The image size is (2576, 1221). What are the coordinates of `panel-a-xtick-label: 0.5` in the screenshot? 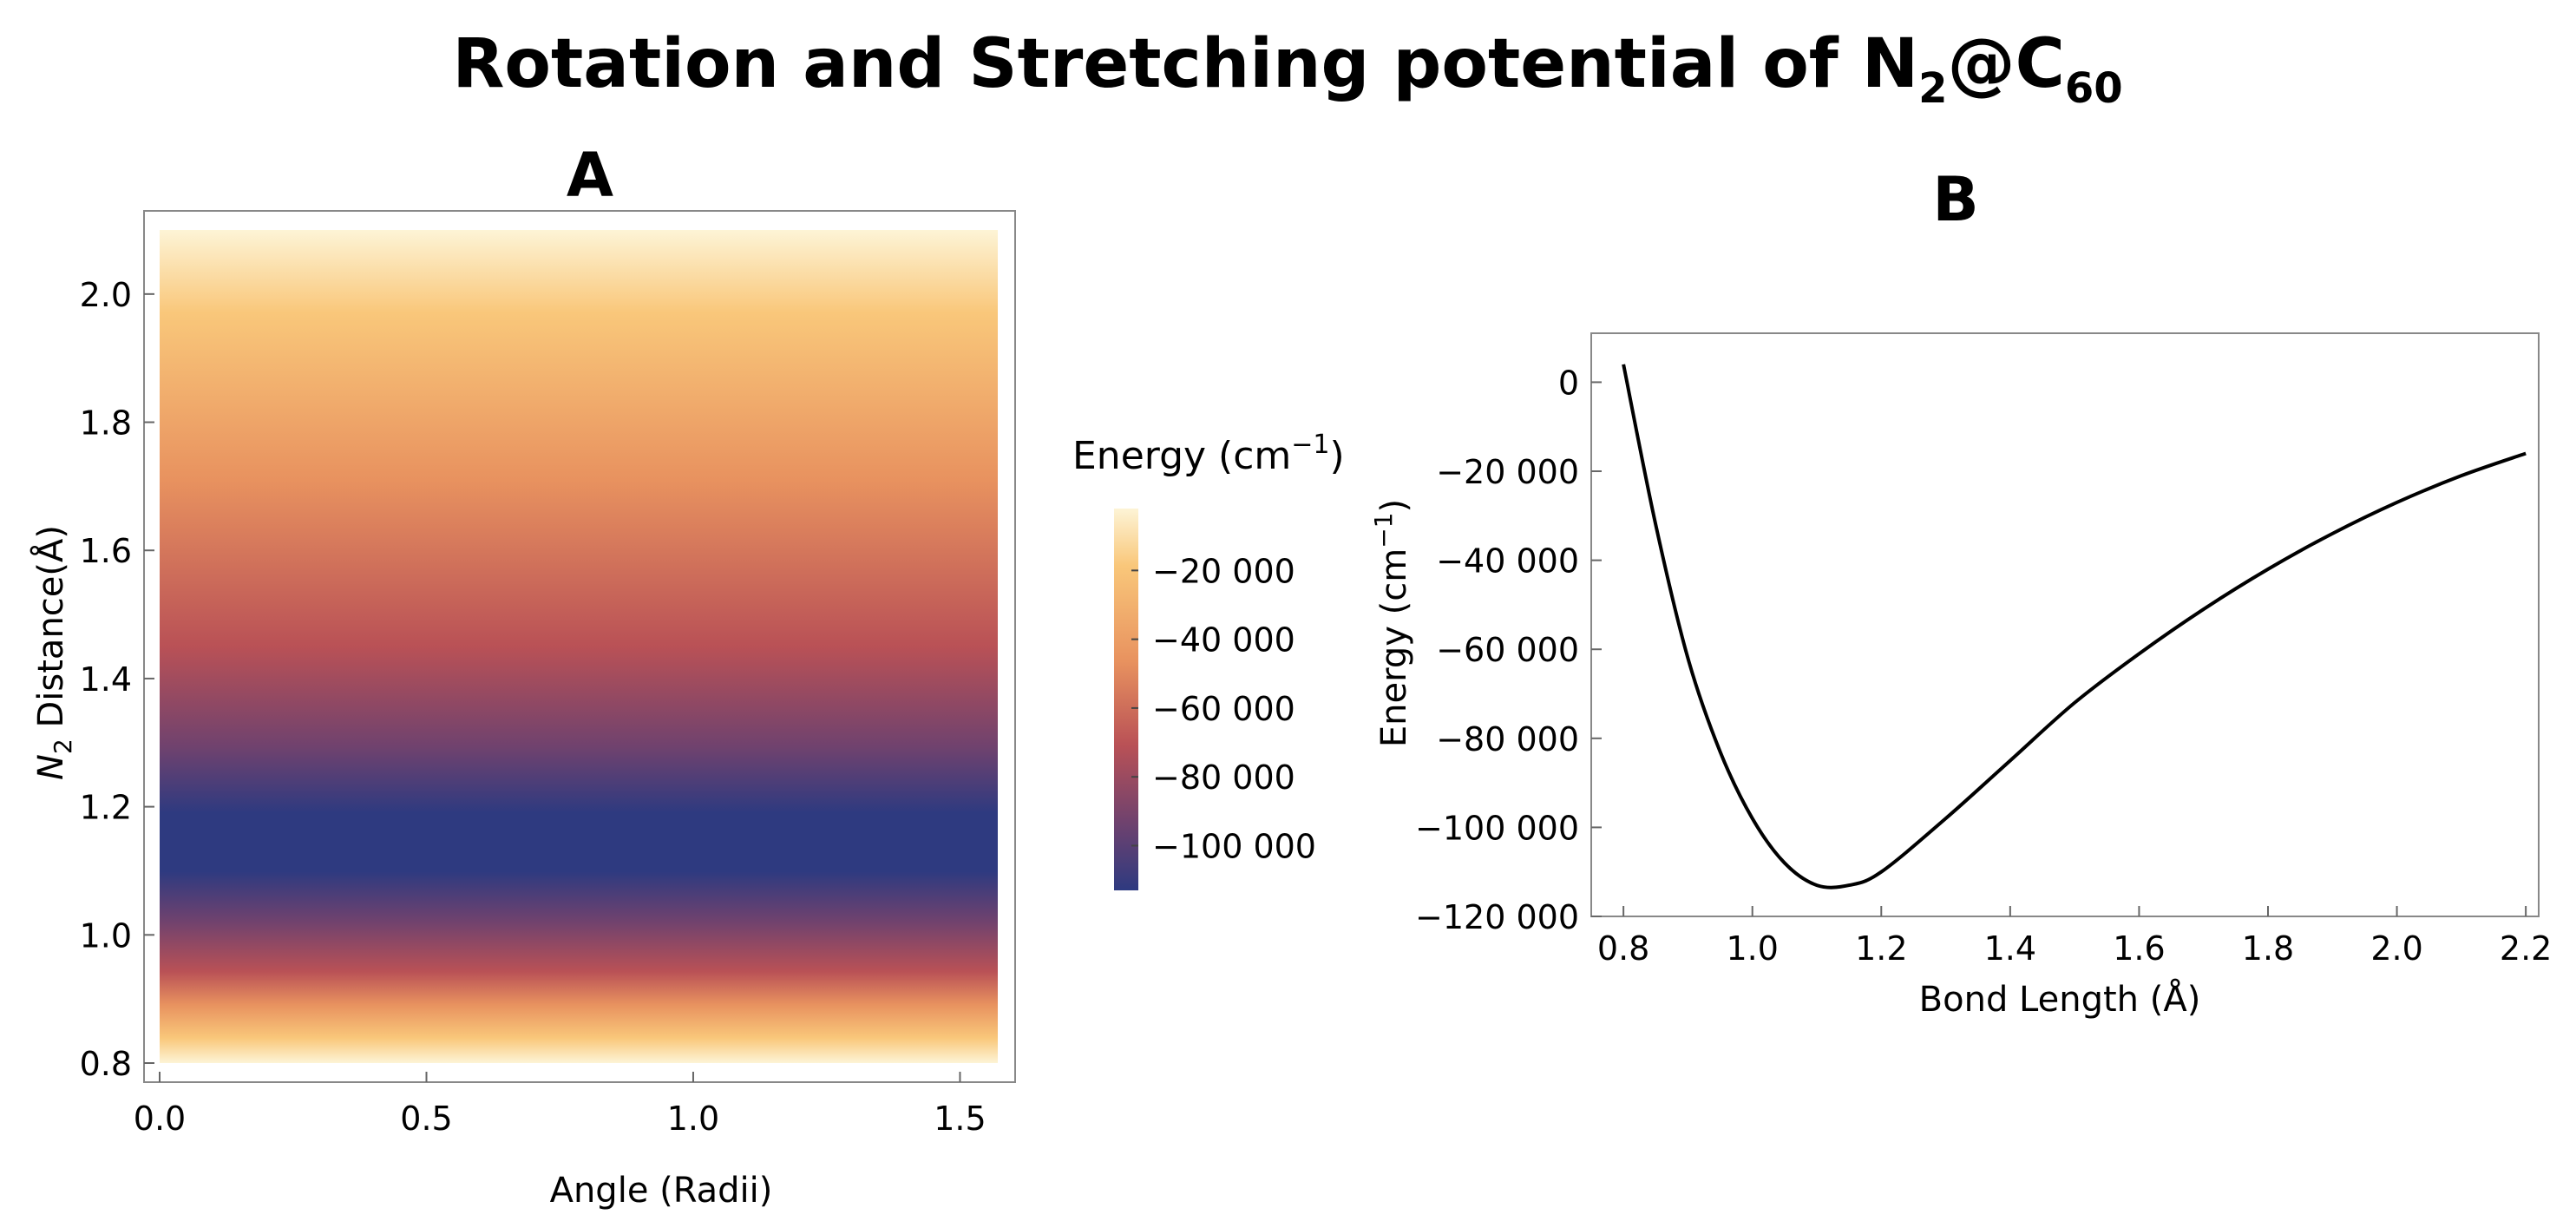 It's located at (426, 1119).